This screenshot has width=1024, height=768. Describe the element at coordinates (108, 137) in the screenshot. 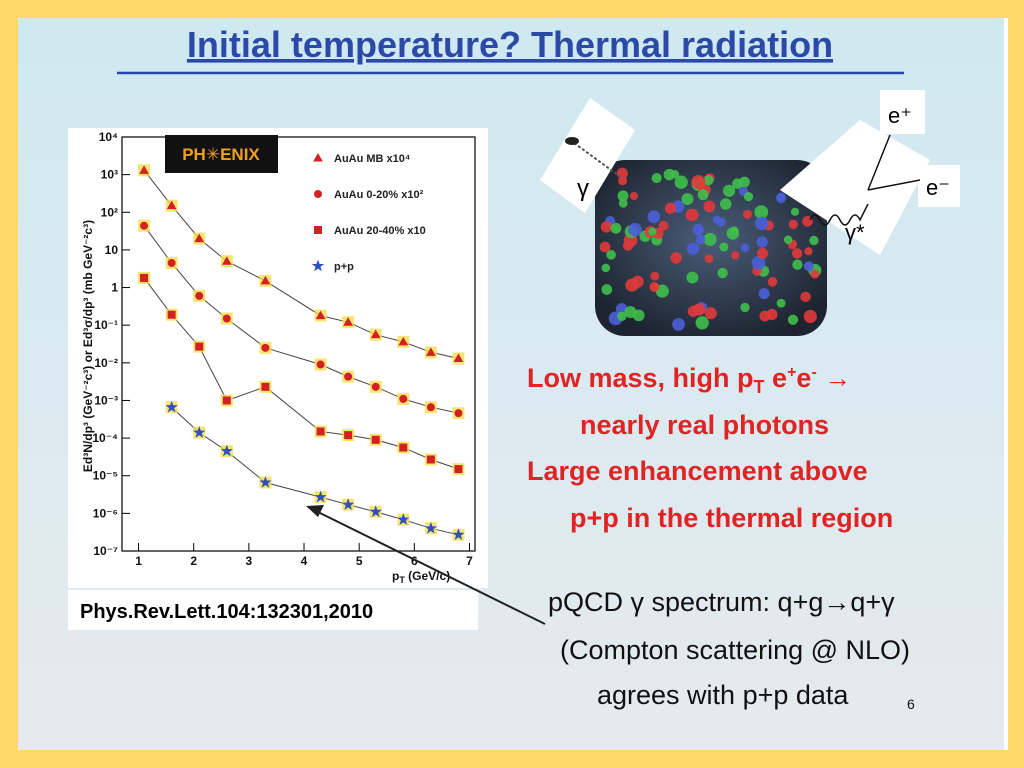

I see `y-tick-label: 10⁴` at that location.